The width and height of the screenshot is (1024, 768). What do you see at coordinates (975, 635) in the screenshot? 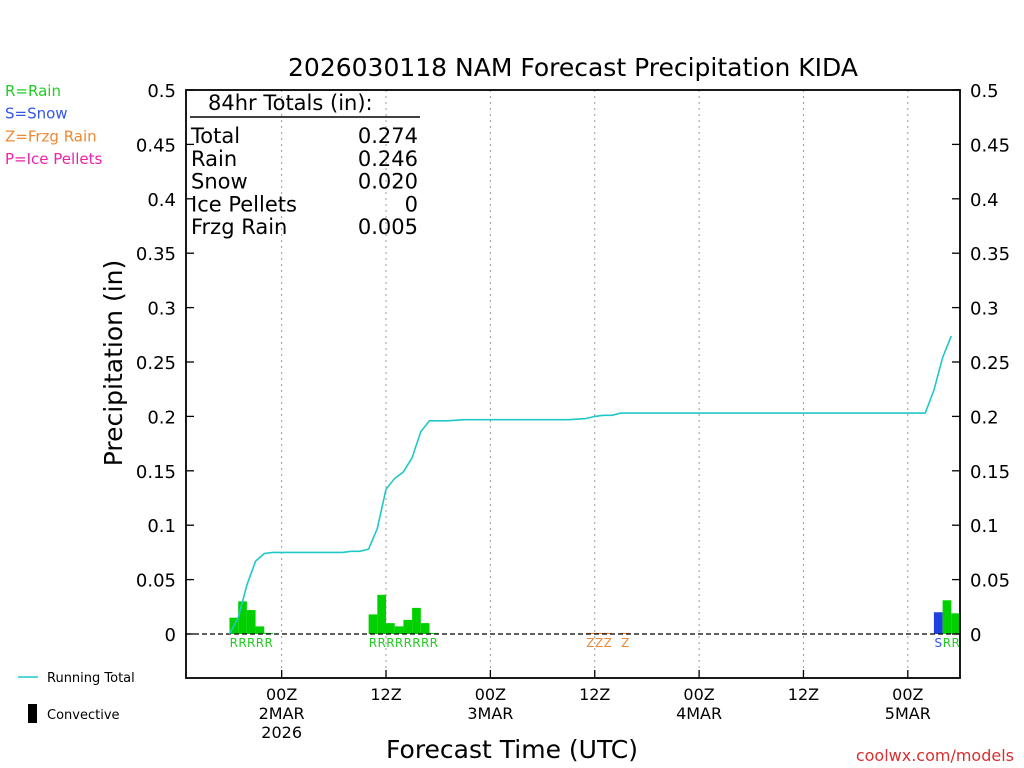
I see `y-tick-label-right: 0` at bounding box center [975, 635].